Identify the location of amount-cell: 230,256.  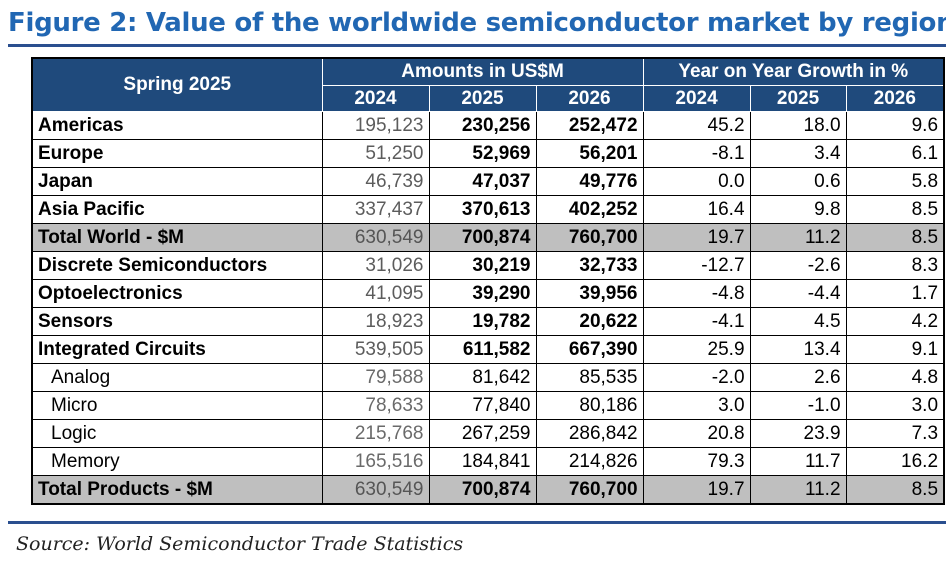
(482, 125).